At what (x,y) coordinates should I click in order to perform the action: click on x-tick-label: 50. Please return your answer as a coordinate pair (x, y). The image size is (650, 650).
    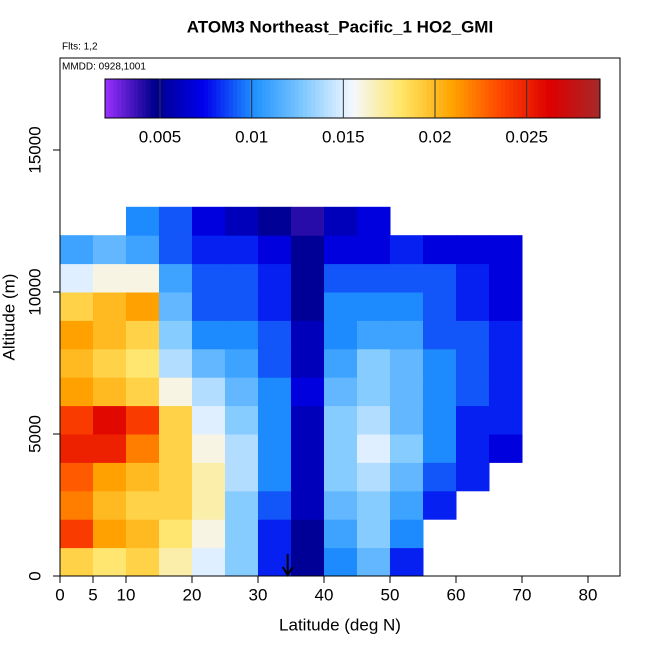
    Looking at the image, I should click on (390, 594).